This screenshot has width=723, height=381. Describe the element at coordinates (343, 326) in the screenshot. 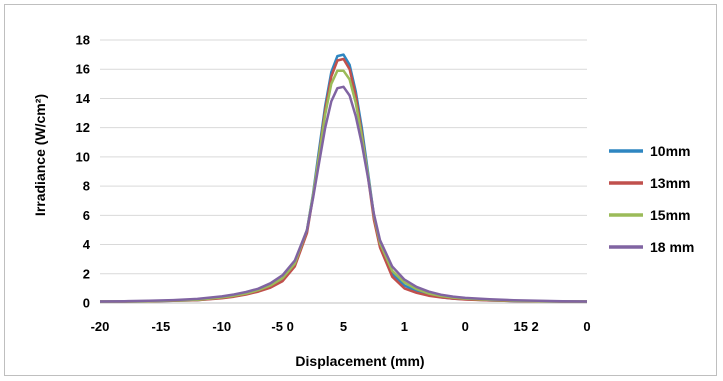

I see `x-tick-label: 5` at that location.